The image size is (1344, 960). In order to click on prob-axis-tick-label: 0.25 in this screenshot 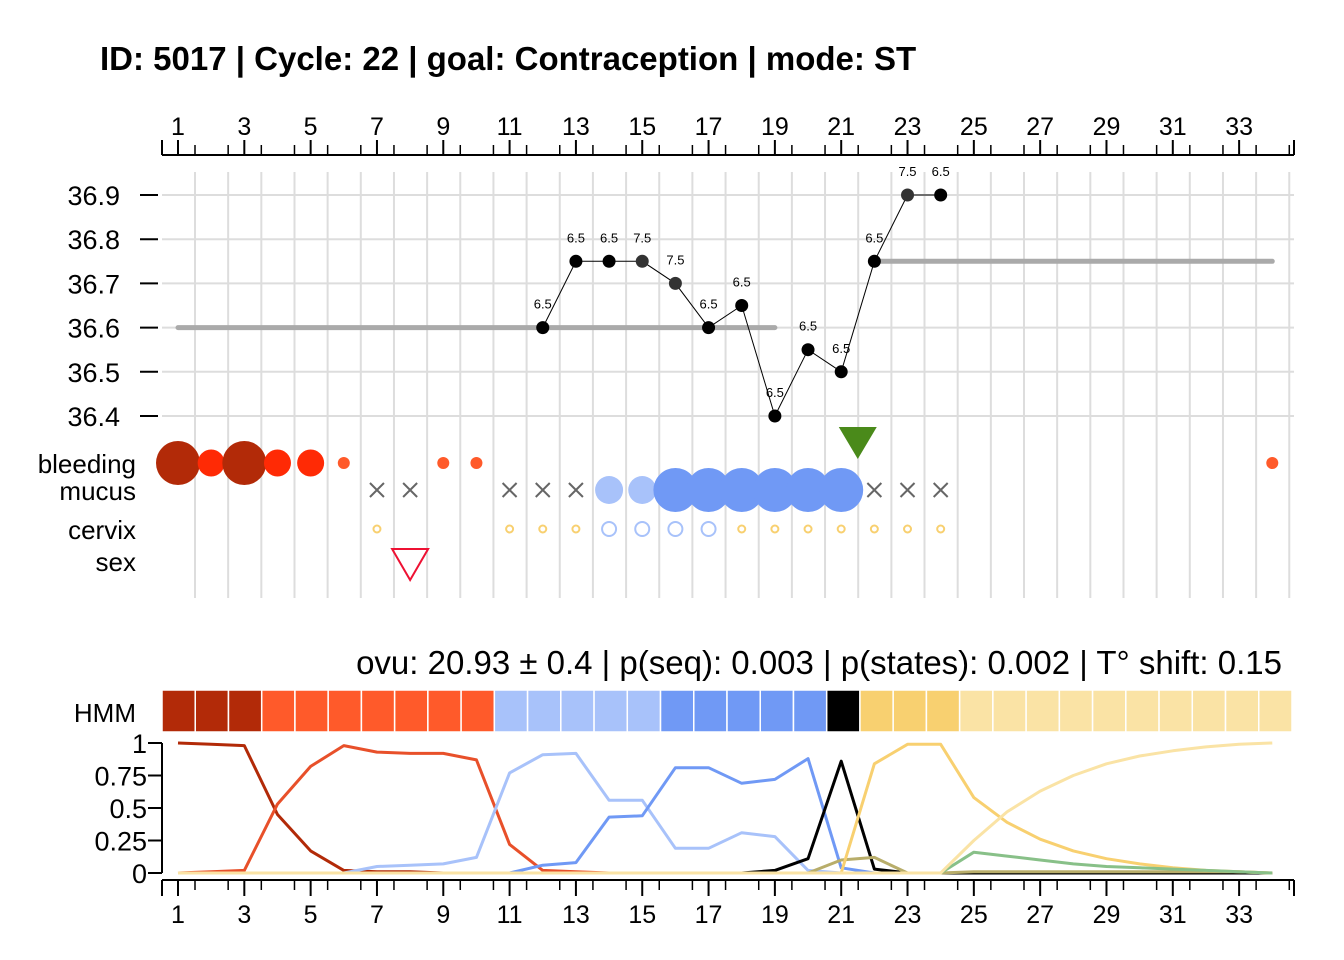, I will do `click(120, 842)`.